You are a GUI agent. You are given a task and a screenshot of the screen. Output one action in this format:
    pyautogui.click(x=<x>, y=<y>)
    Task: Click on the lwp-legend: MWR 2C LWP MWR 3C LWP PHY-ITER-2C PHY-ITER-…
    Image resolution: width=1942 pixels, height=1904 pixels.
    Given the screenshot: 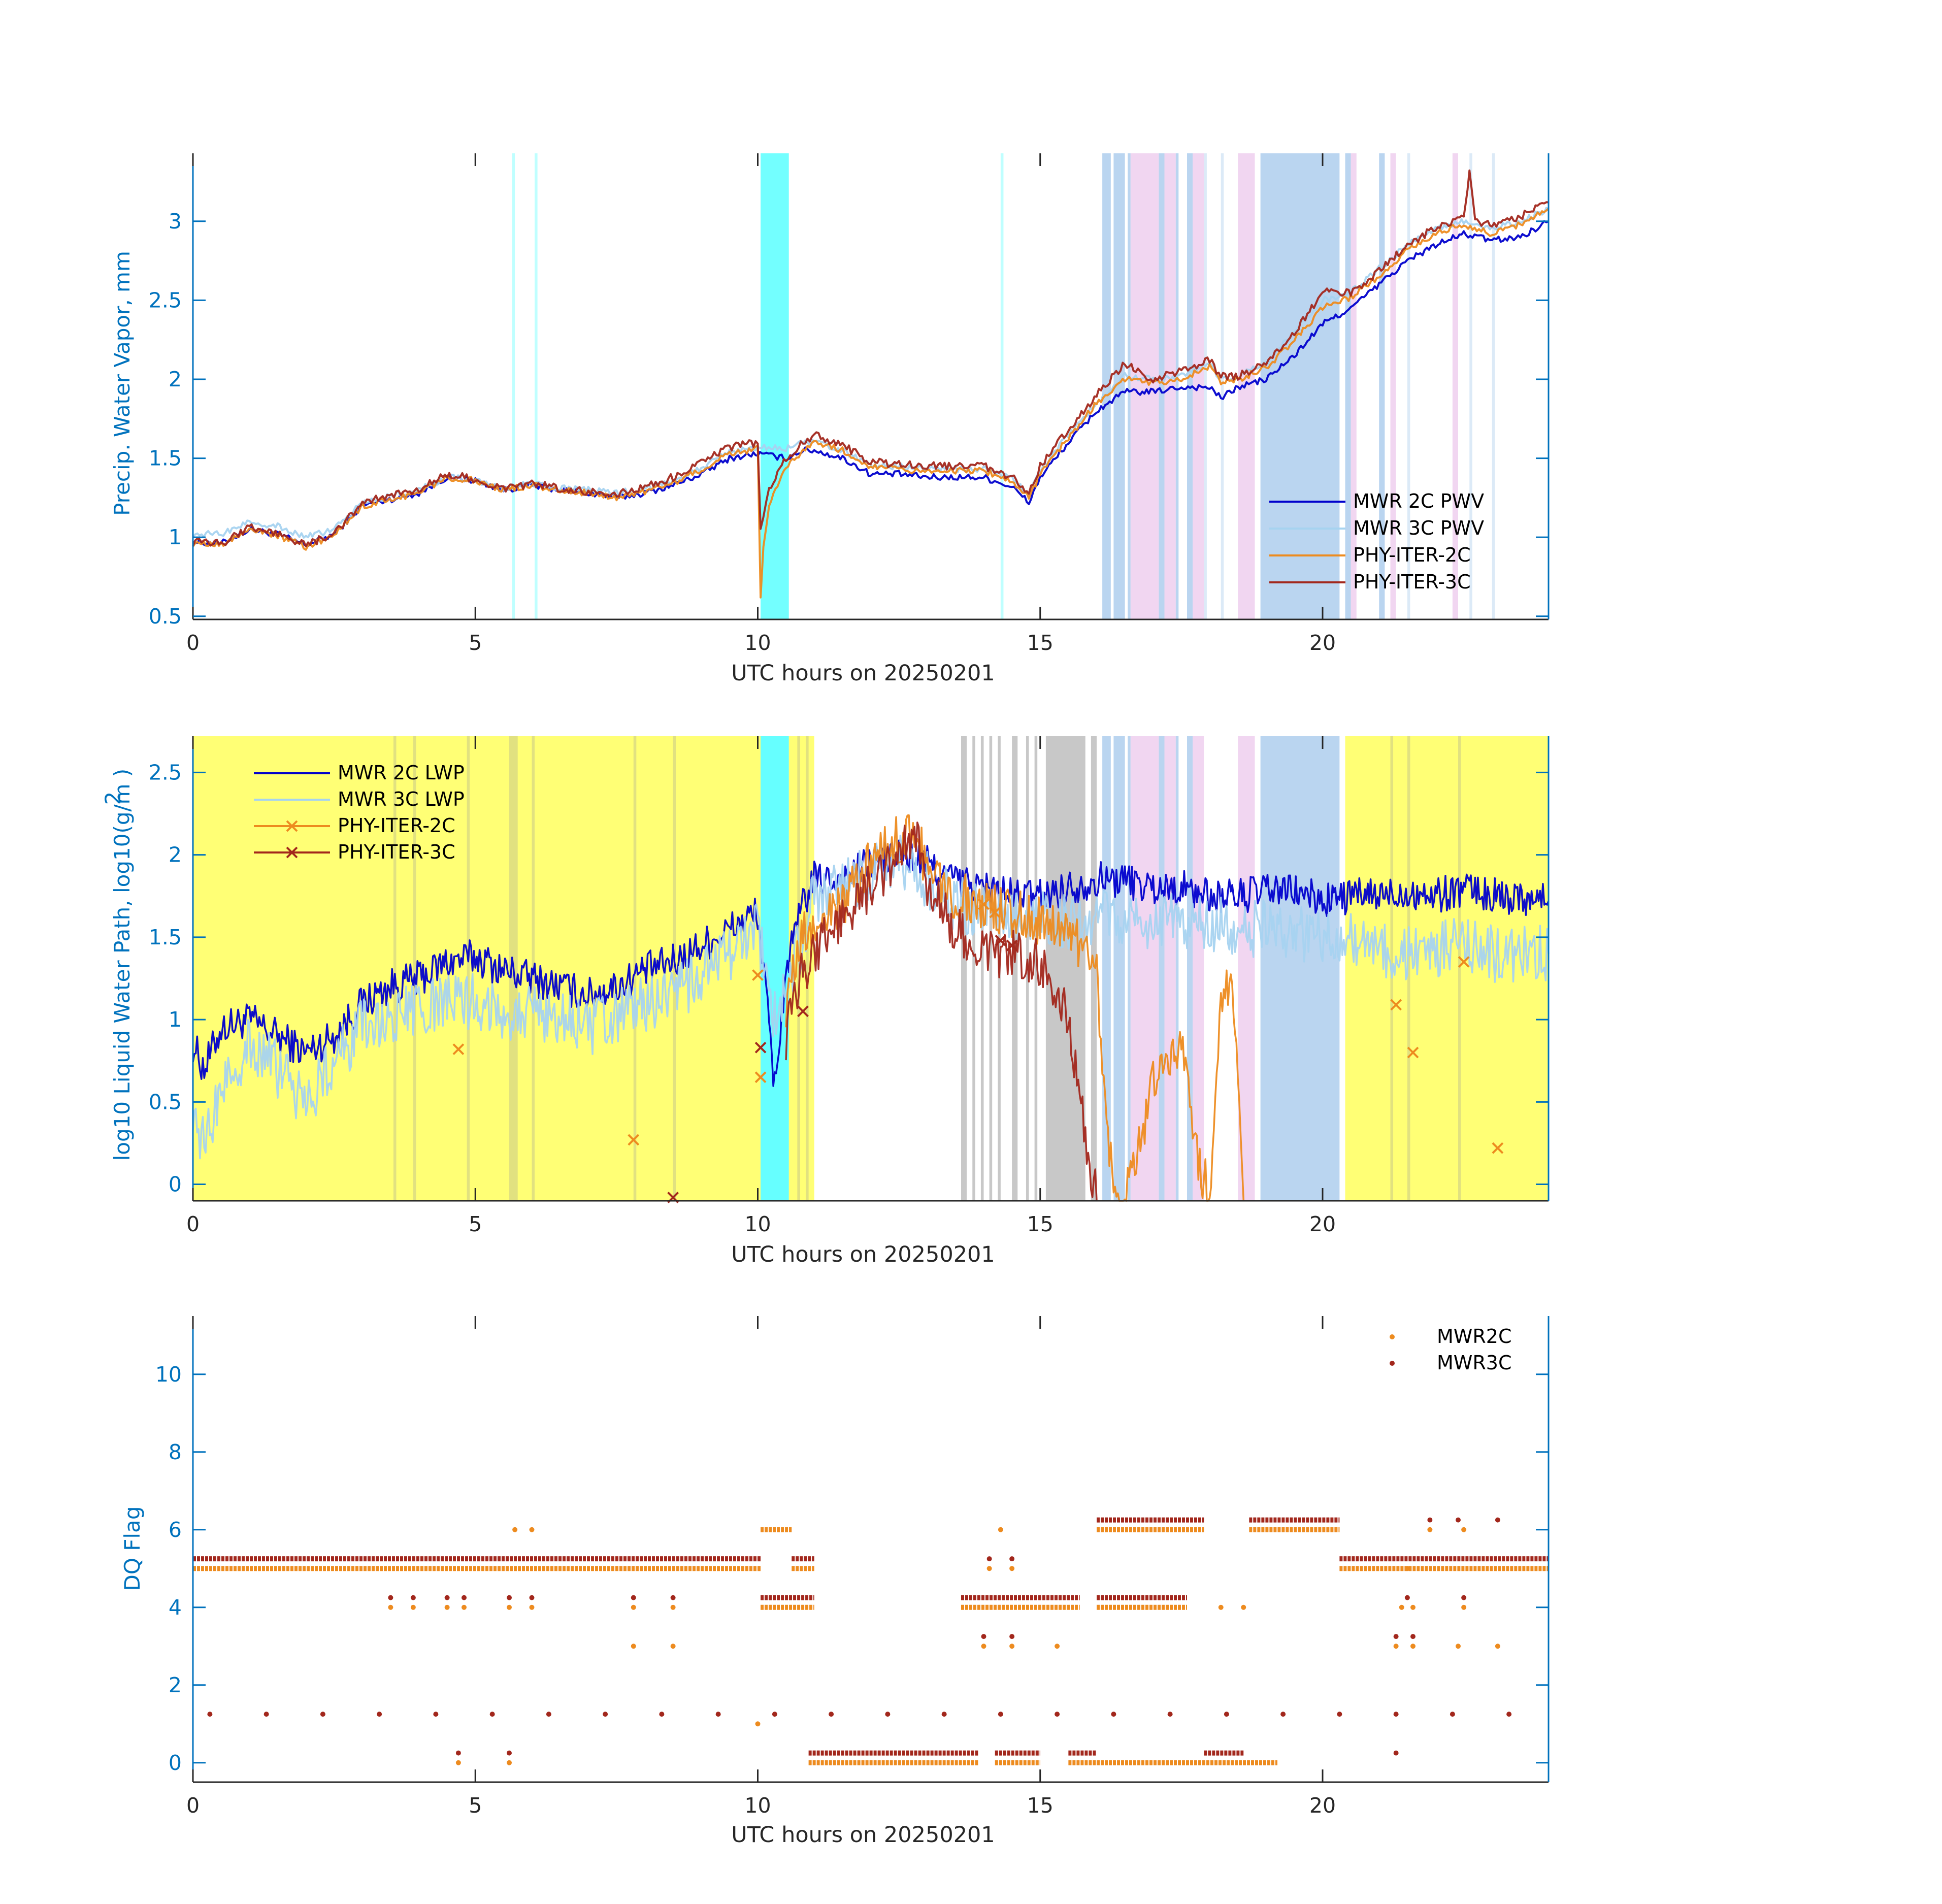 What is the action you would take?
    pyautogui.click(x=359, y=813)
    